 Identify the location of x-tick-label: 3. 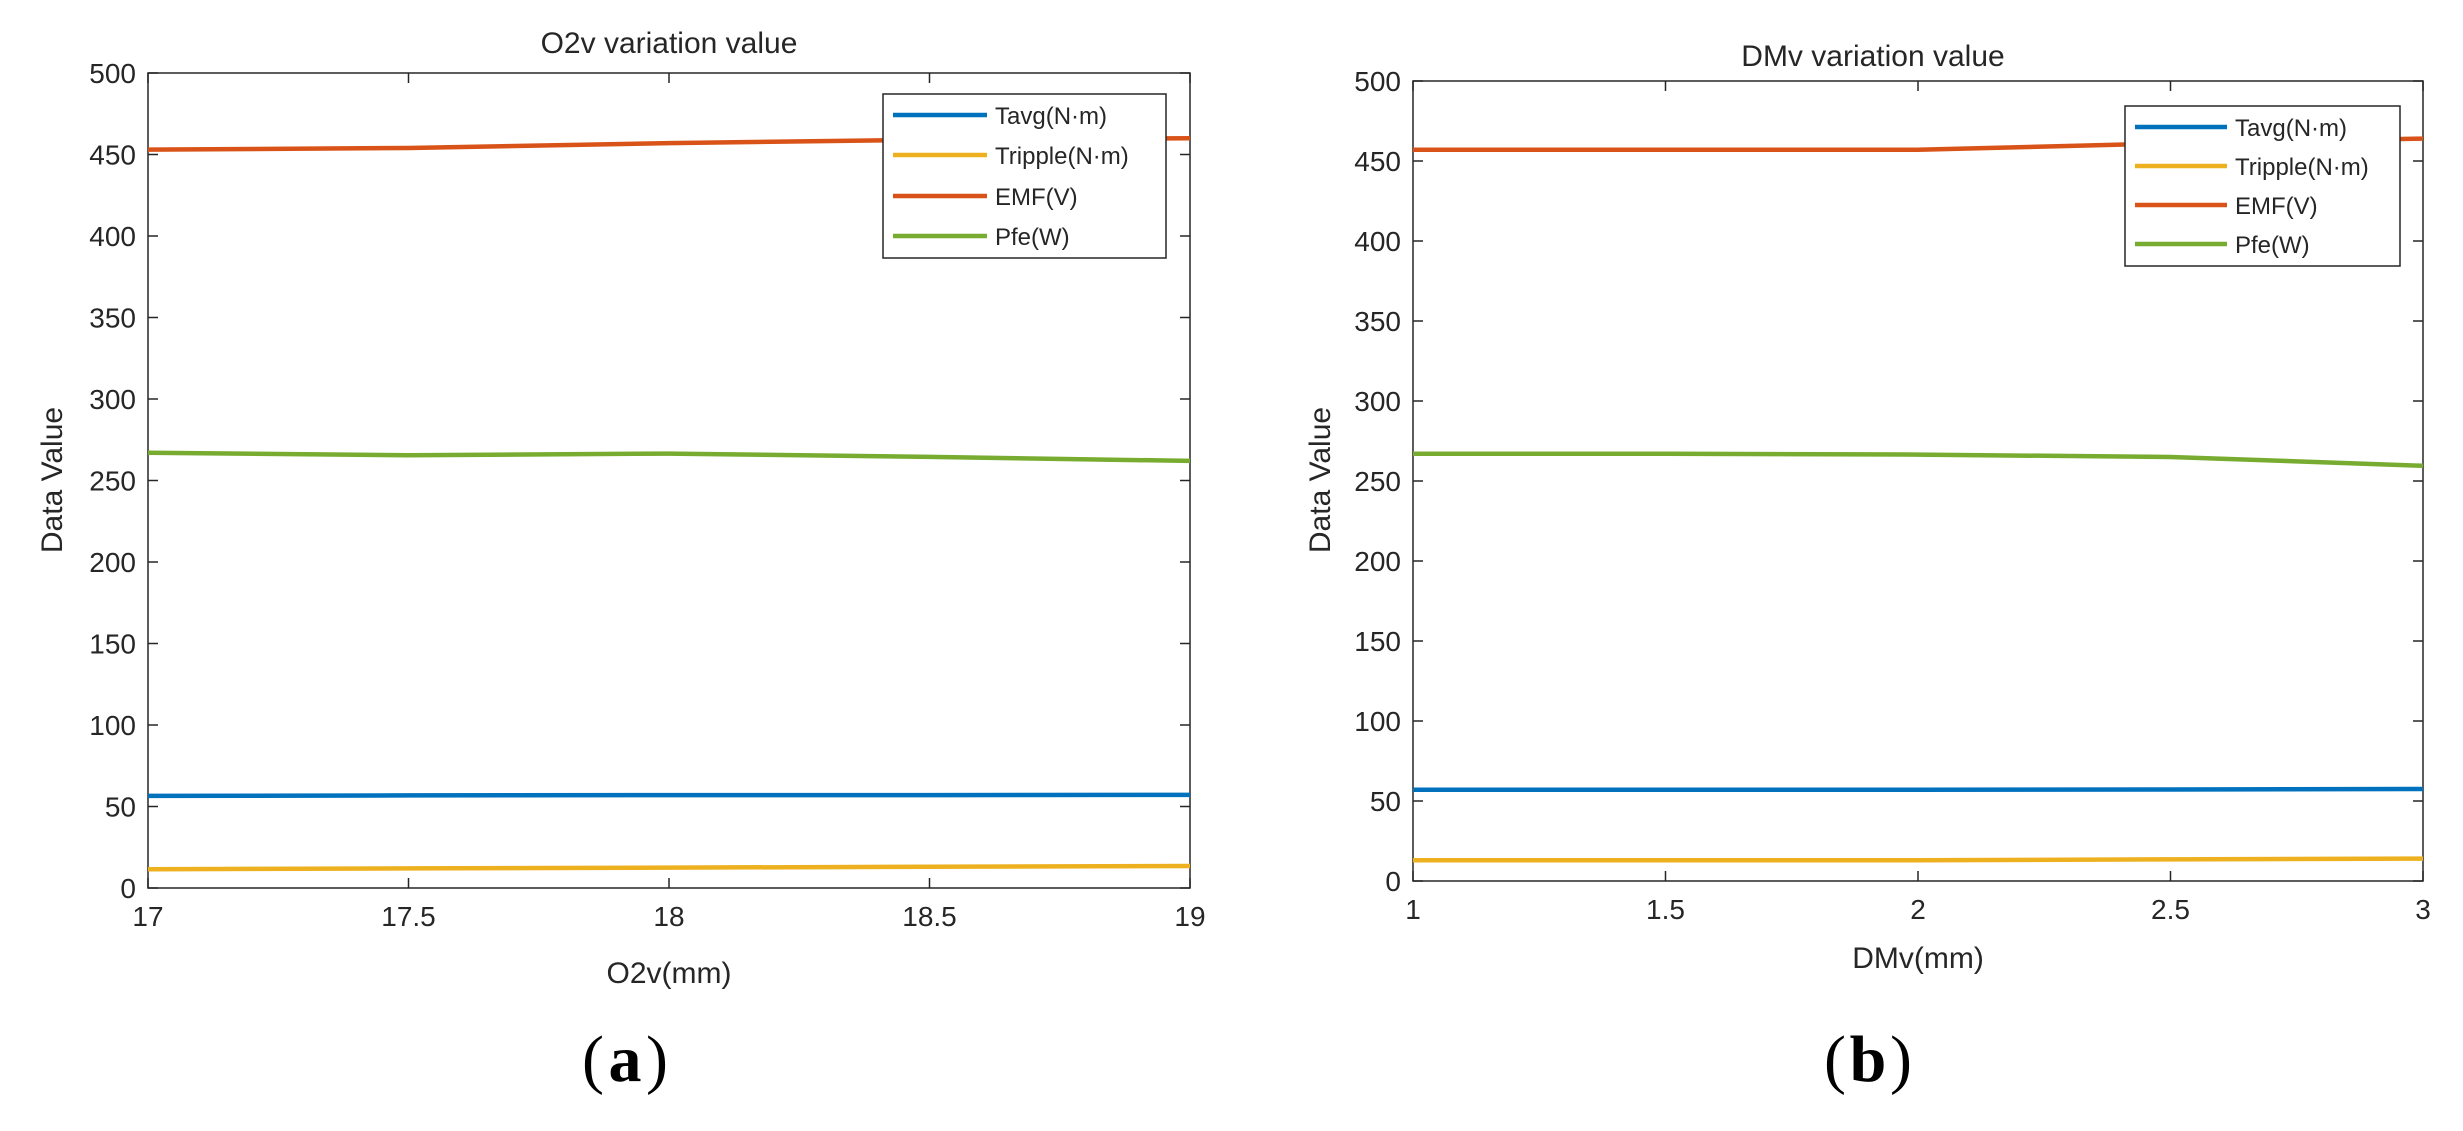
(2423, 909).